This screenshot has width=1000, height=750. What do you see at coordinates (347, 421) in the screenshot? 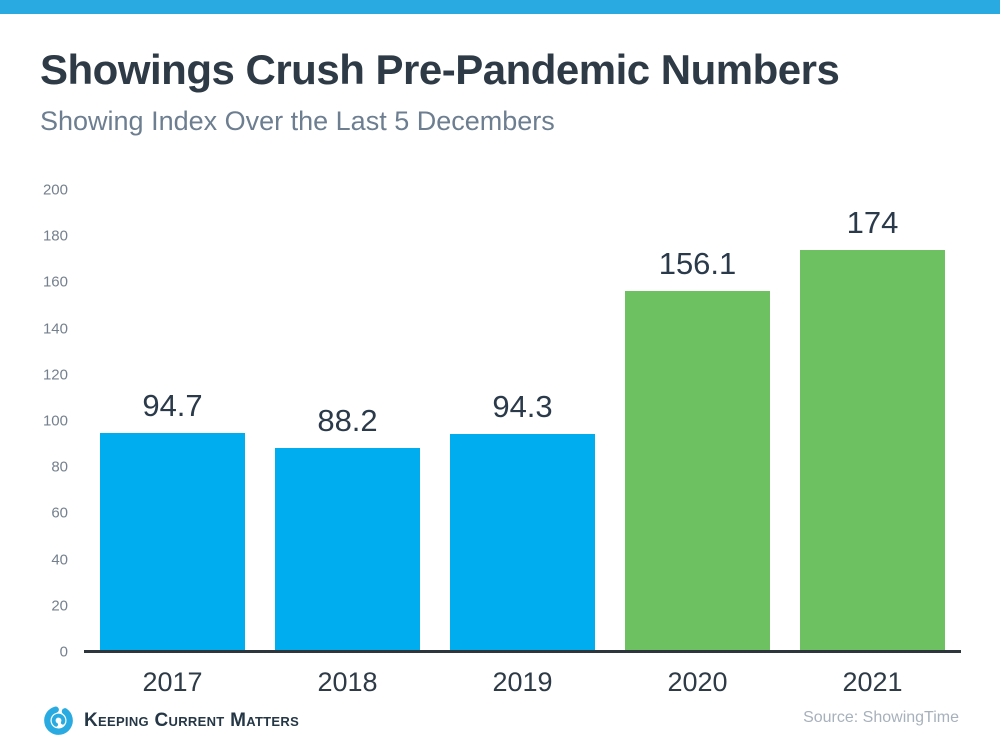
I see `bar-value-label: 88.2` at bounding box center [347, 421].